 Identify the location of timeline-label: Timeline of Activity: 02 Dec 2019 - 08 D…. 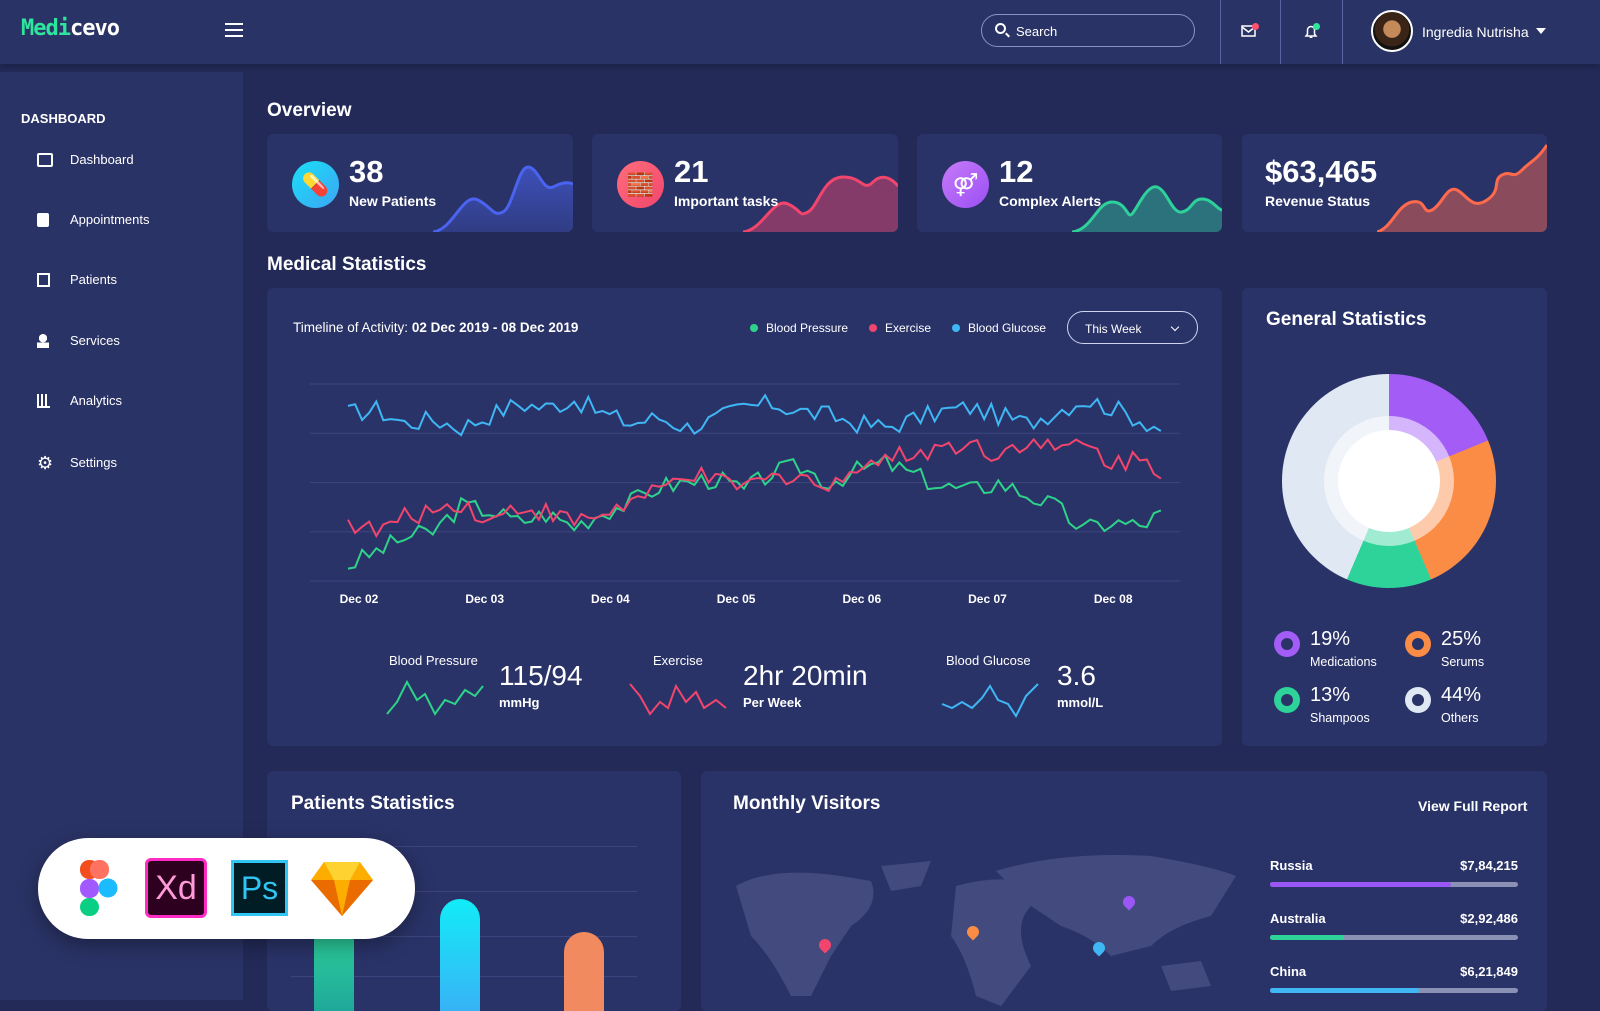
(436, 327).